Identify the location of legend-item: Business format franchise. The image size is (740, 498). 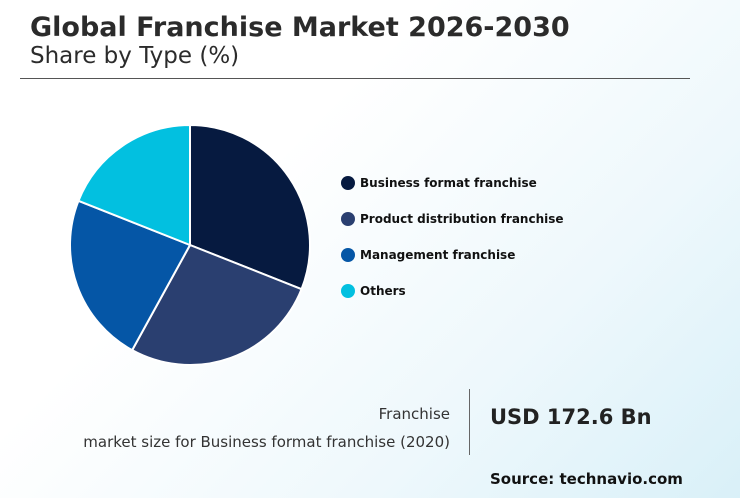
(452, 183).